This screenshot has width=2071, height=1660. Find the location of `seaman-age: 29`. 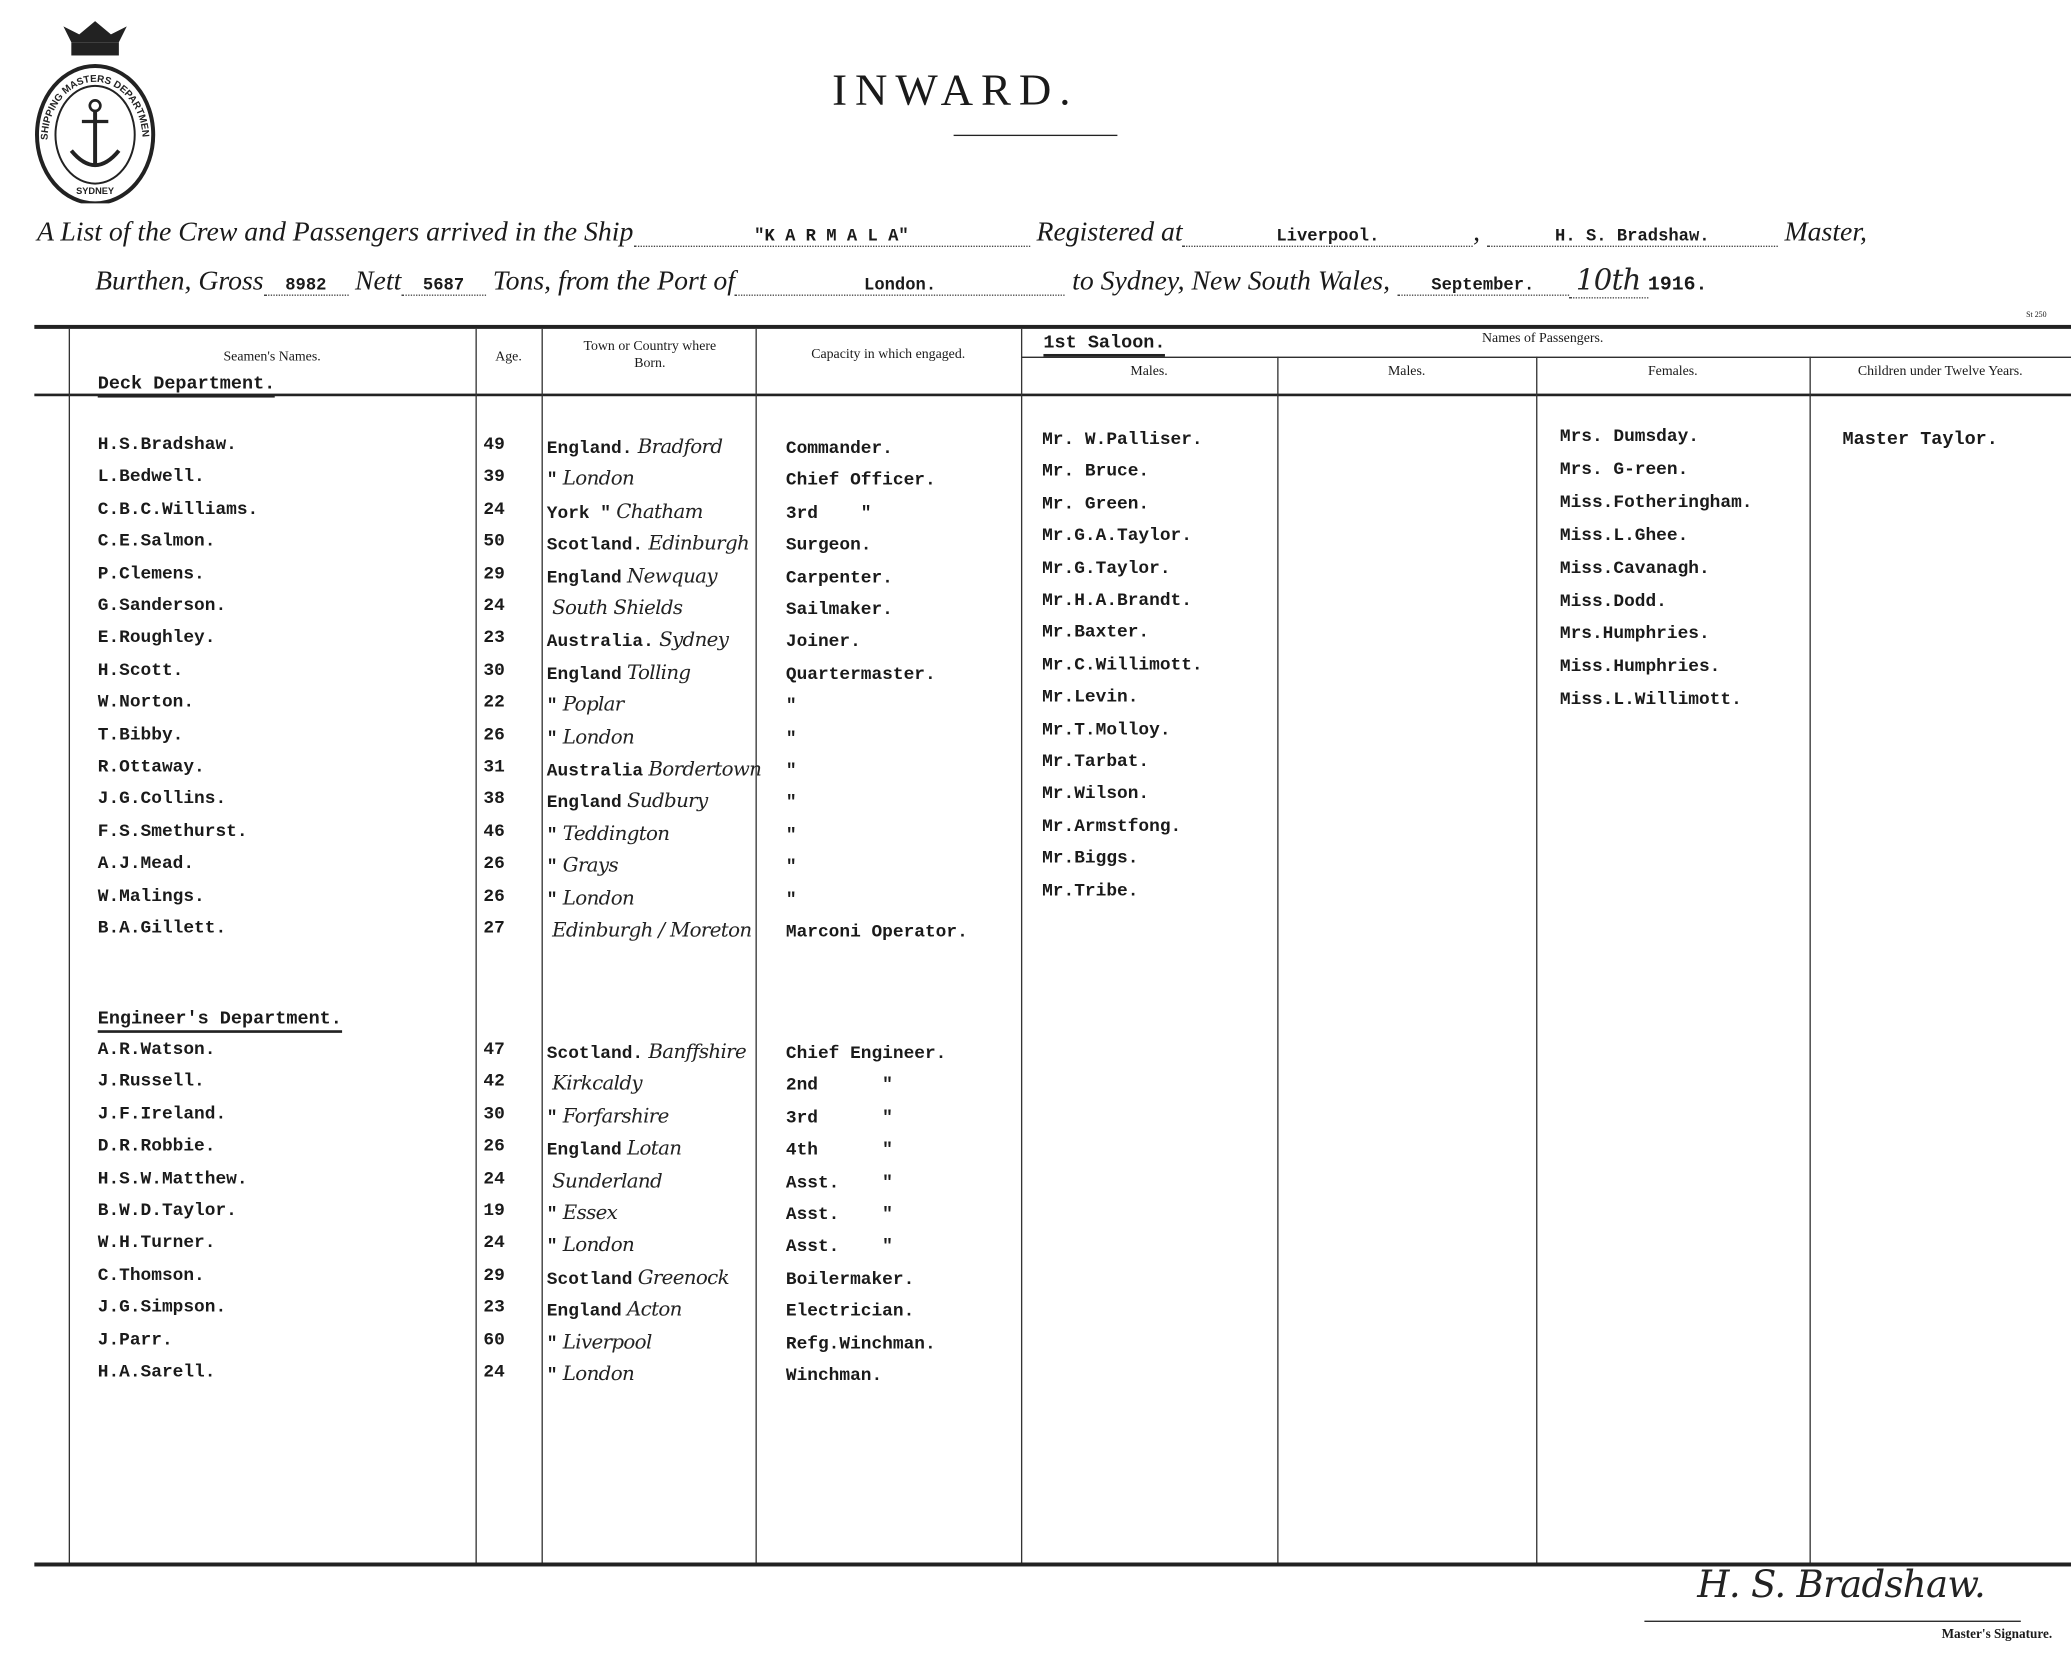

seaman-age: 29 is located at coordinates (494, 1276).